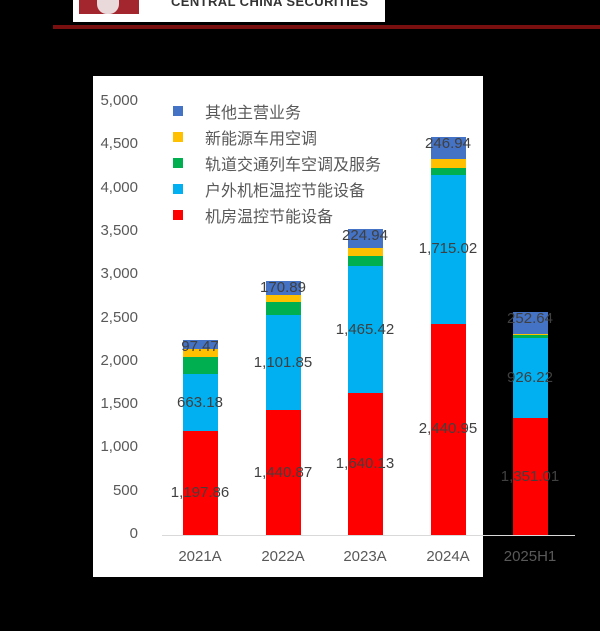 This screenshot has width=600, height=631. Describe the element at coordinates (200, 556) in the screenshot. I see `x-tick-label: 2021A` at that location.